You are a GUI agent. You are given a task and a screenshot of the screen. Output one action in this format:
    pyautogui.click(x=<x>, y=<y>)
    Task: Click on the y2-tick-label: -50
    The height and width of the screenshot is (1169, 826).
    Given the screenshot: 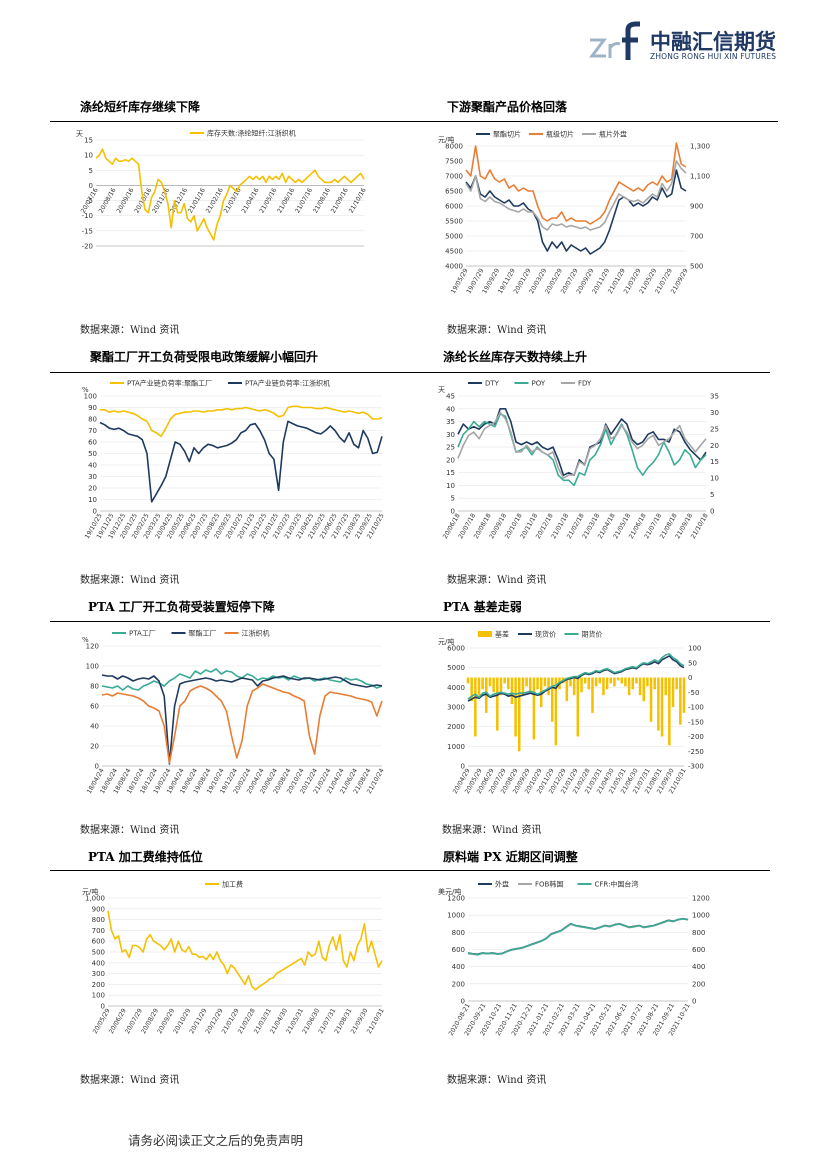 What is the action you would take?
    pyautogui.click(x=693, y=693)
    